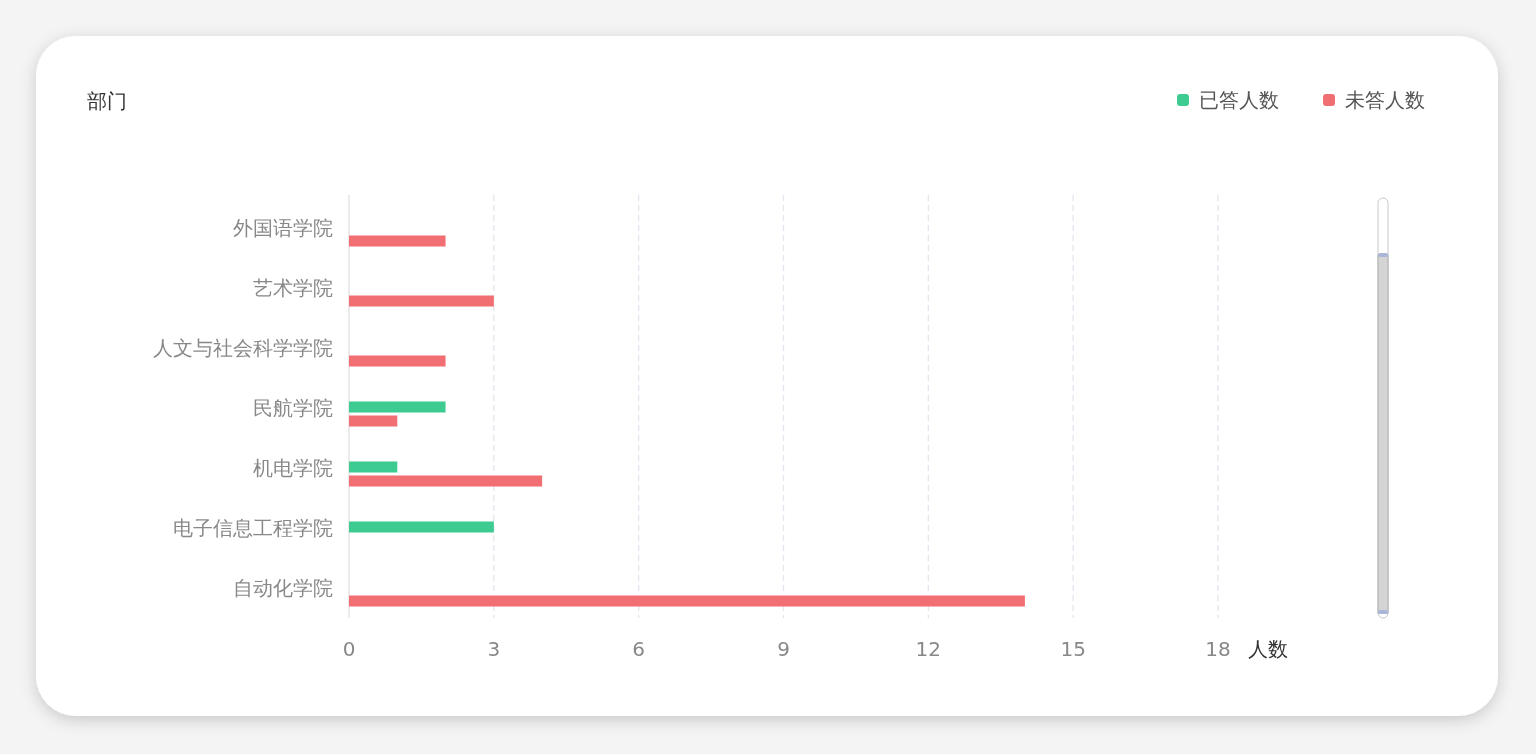 This screenshot has height=754, width=1536. What do you see at coordinates (639, 649) in the screenshot?
I see `x-tick-label: 6` at bounding box center [639, 649].